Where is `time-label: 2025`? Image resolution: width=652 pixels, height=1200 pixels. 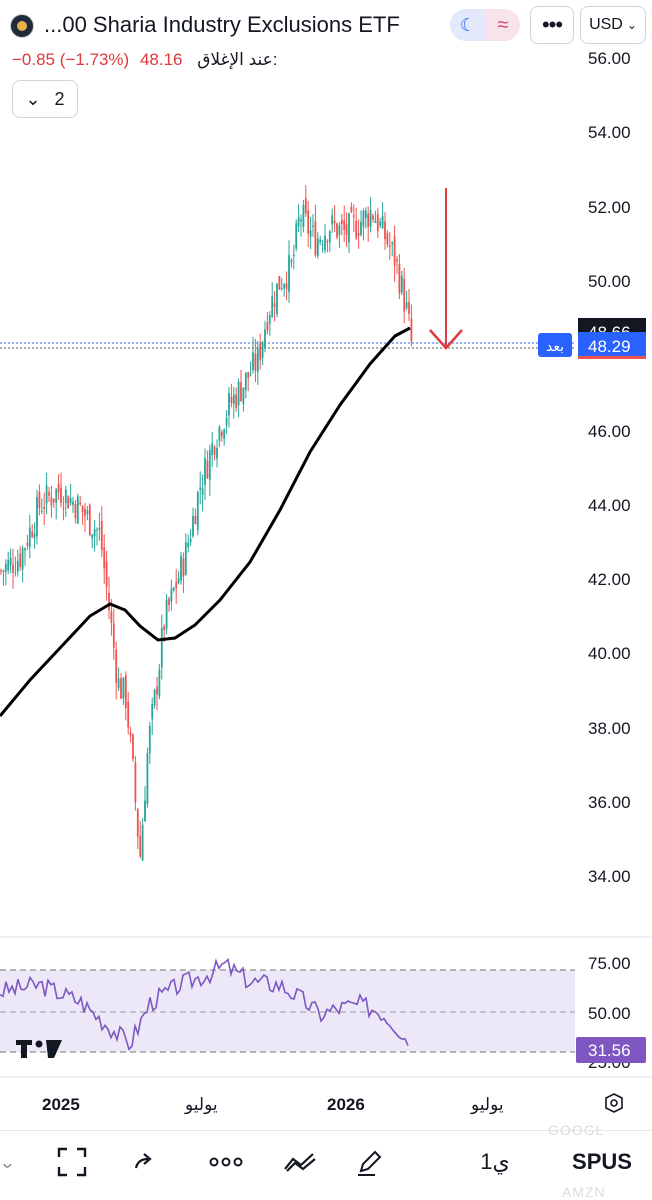
time-label: 2025 is located at coordinates (61, 1104).